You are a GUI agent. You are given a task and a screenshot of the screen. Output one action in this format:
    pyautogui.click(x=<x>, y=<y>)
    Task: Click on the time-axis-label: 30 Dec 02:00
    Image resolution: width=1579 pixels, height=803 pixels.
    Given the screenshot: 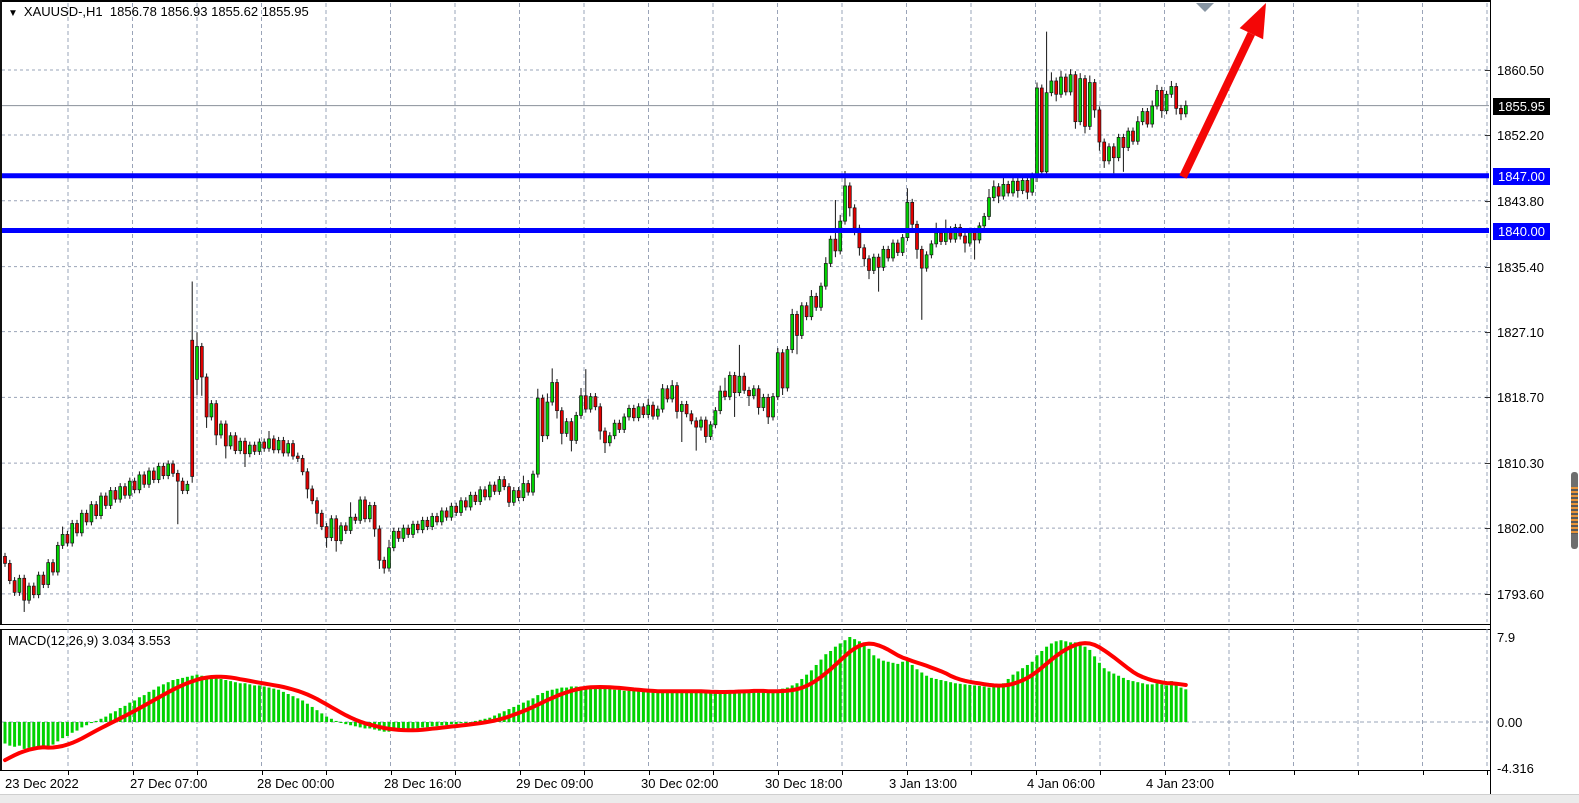 What is the action you would take?
    pyautogui.click(x=680, y=783)
    